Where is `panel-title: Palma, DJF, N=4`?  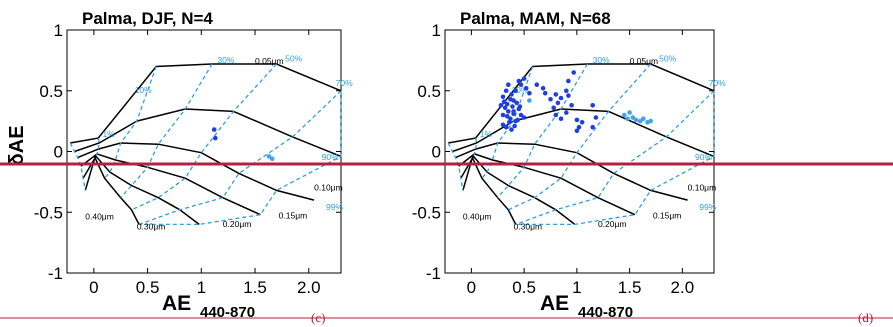 panel-title: Palma, DJF, N=4 is located at coordinates (147, 18).